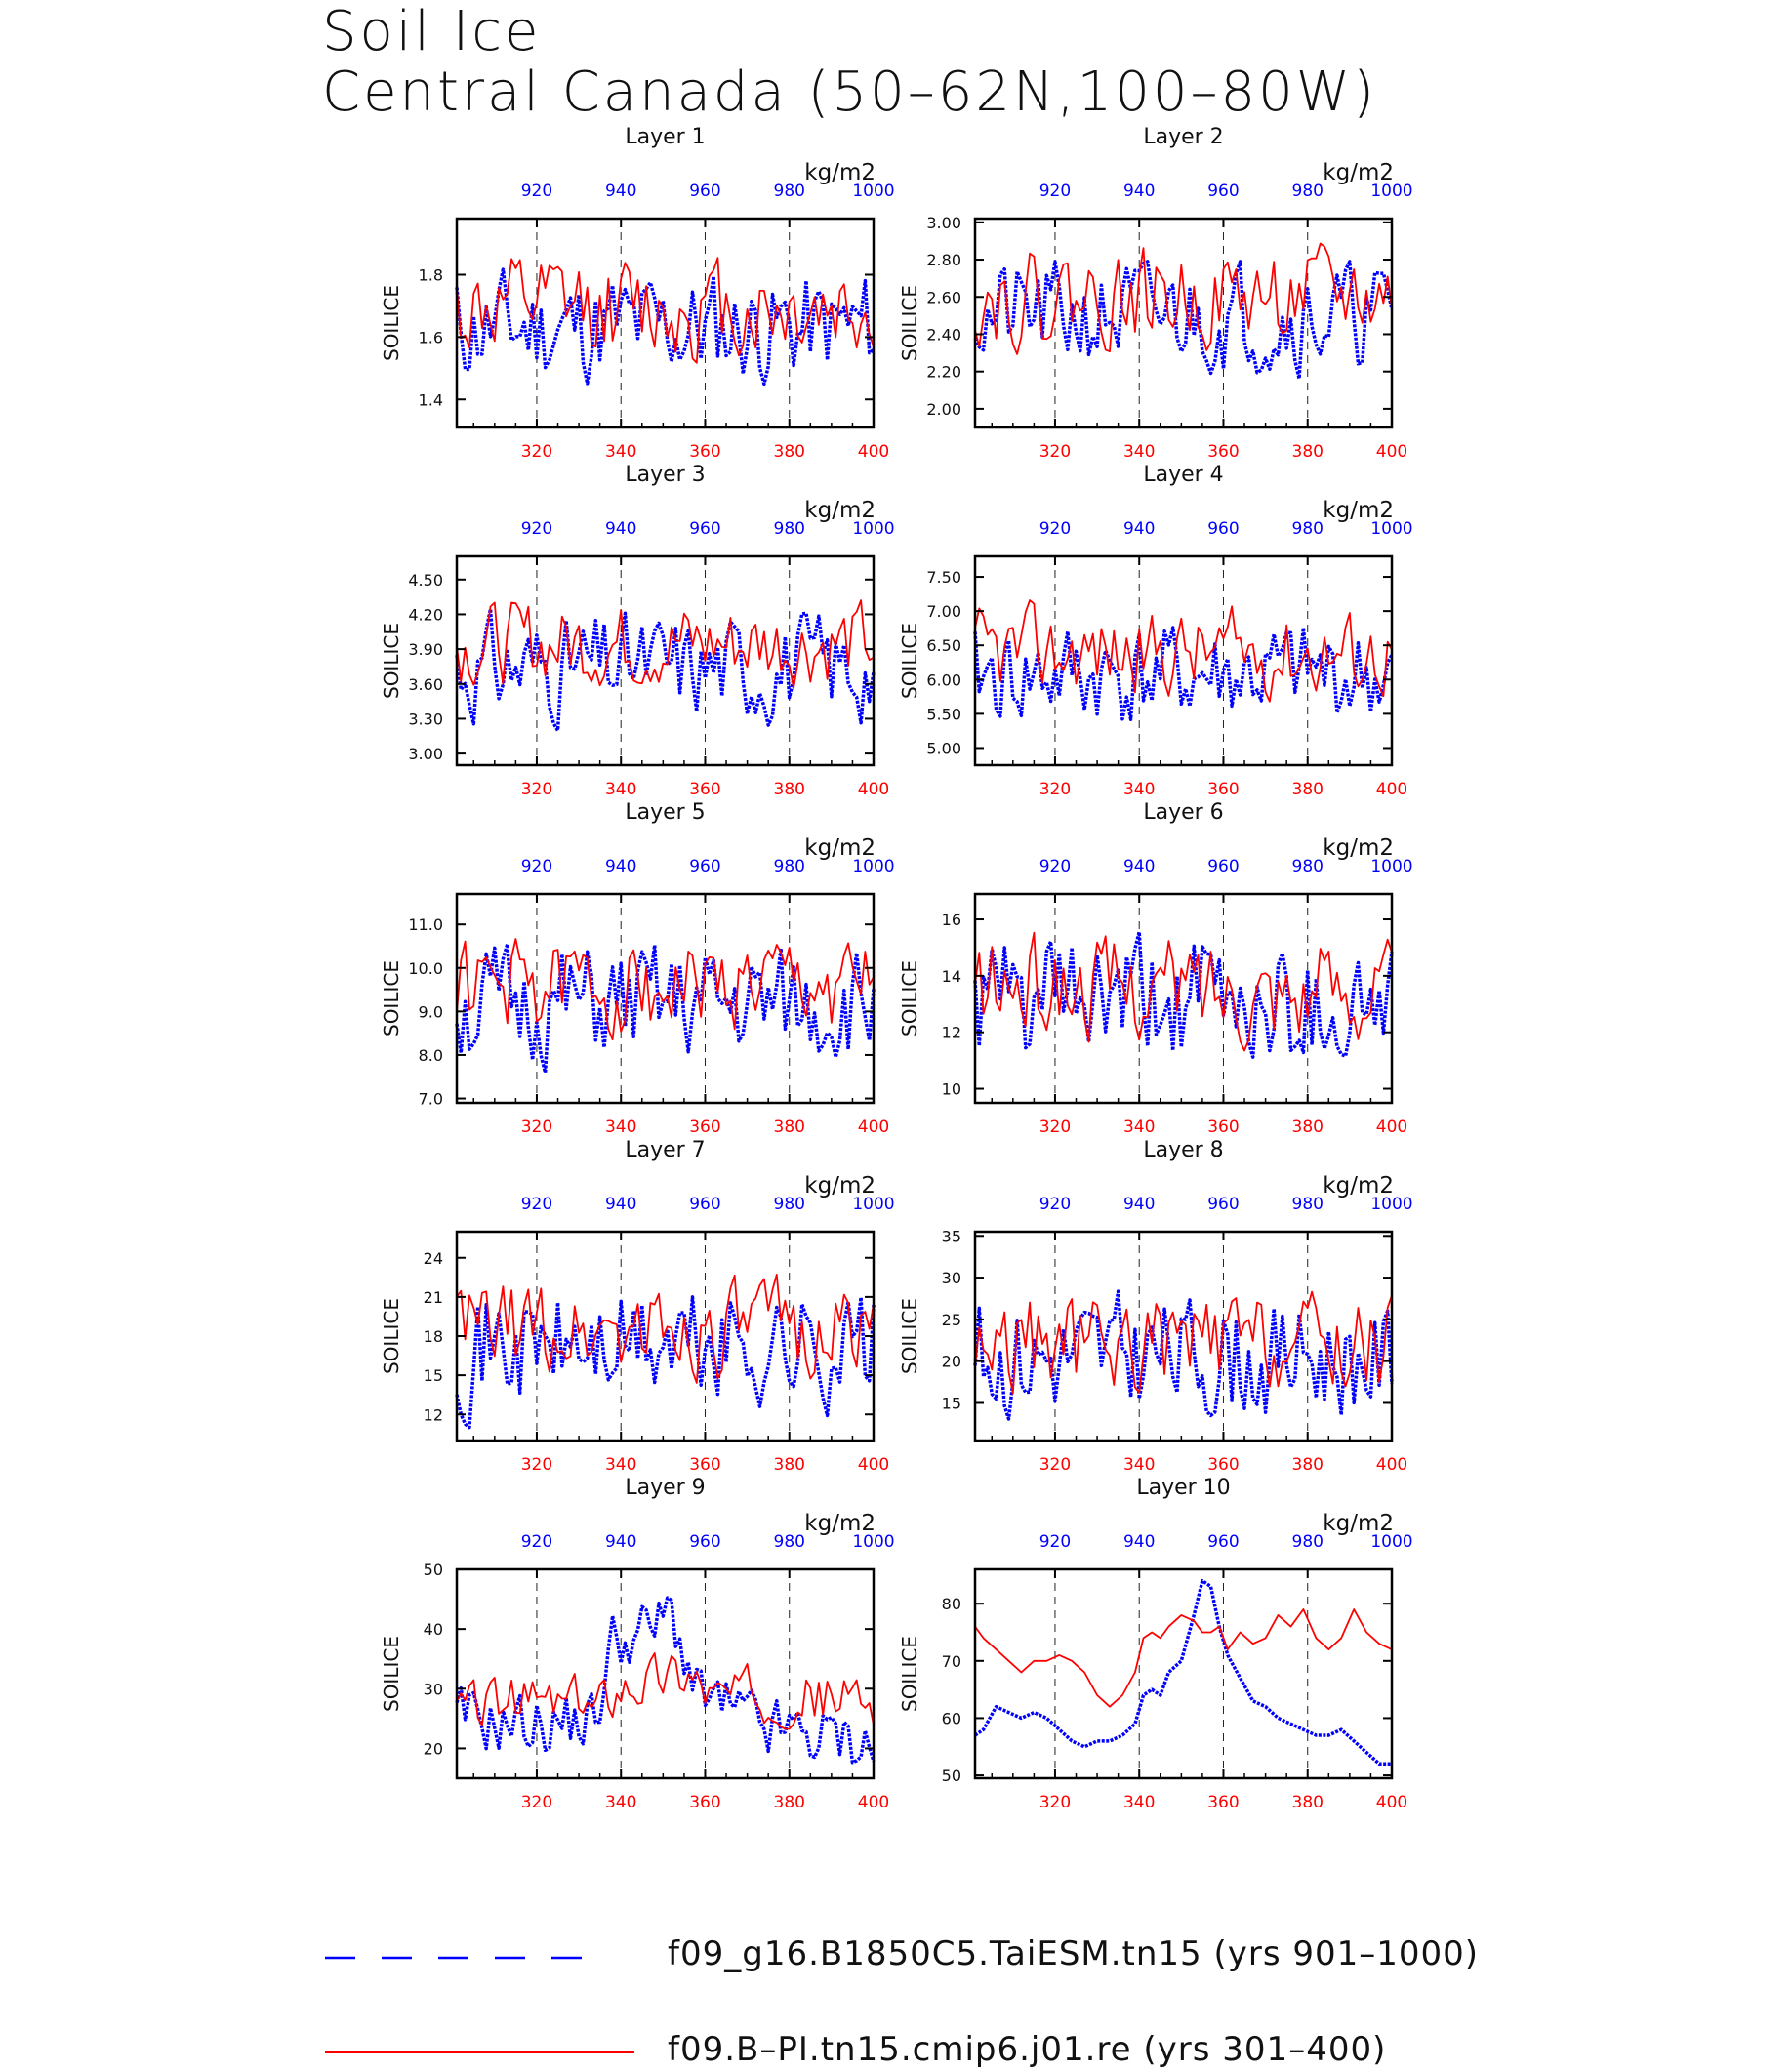 Image resolution: width=1792 pixels, height=2071 pixels. I want to click on figure-title-line1: Soil Ice, so click(432, 32).